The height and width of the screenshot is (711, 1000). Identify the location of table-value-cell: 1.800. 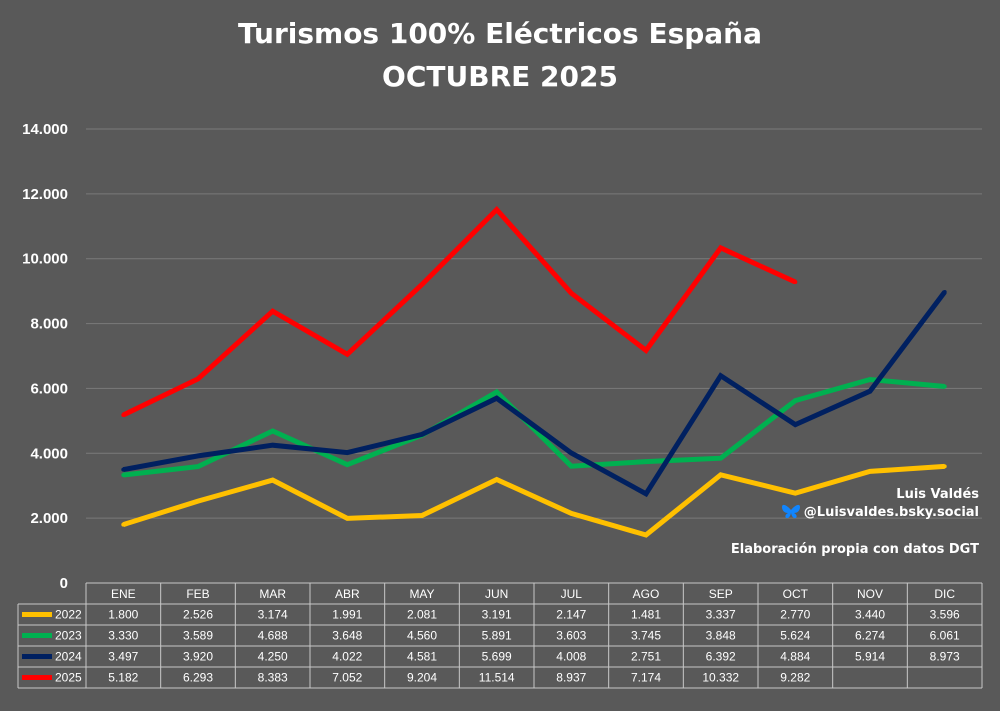
(123, 615).